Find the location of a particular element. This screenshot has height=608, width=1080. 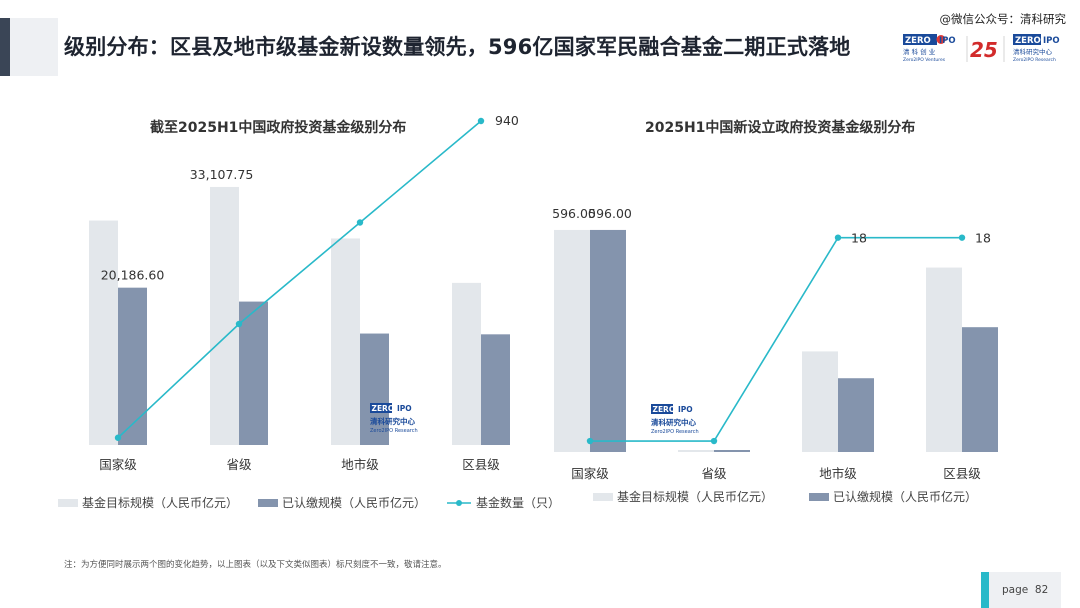

right-chart-title: 2025H1中国新设立政府投资基金级别分布 is located at coordinates (780, 128).